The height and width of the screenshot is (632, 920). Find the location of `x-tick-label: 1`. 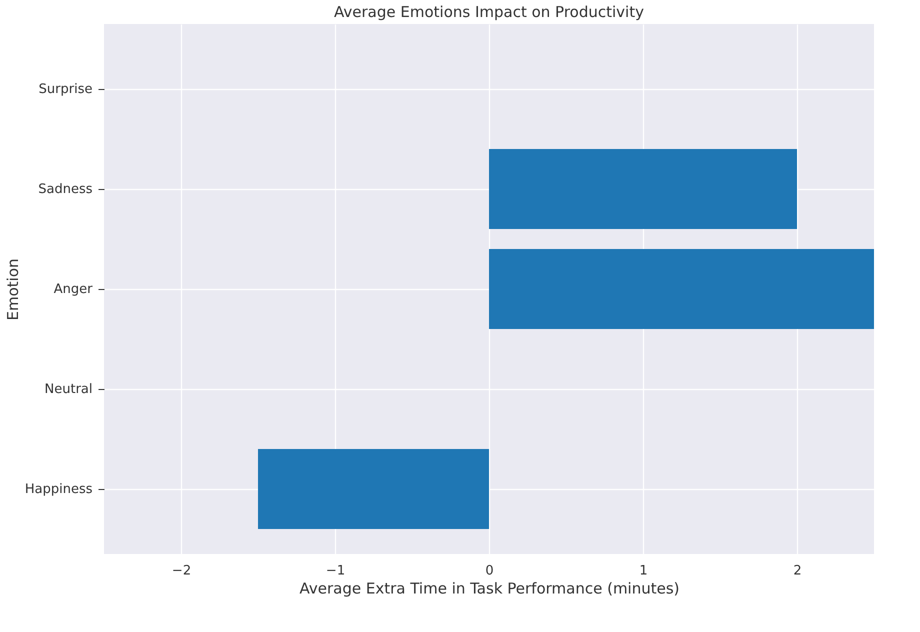

x-tick-label: 1 is located at coordinates (643, 571).